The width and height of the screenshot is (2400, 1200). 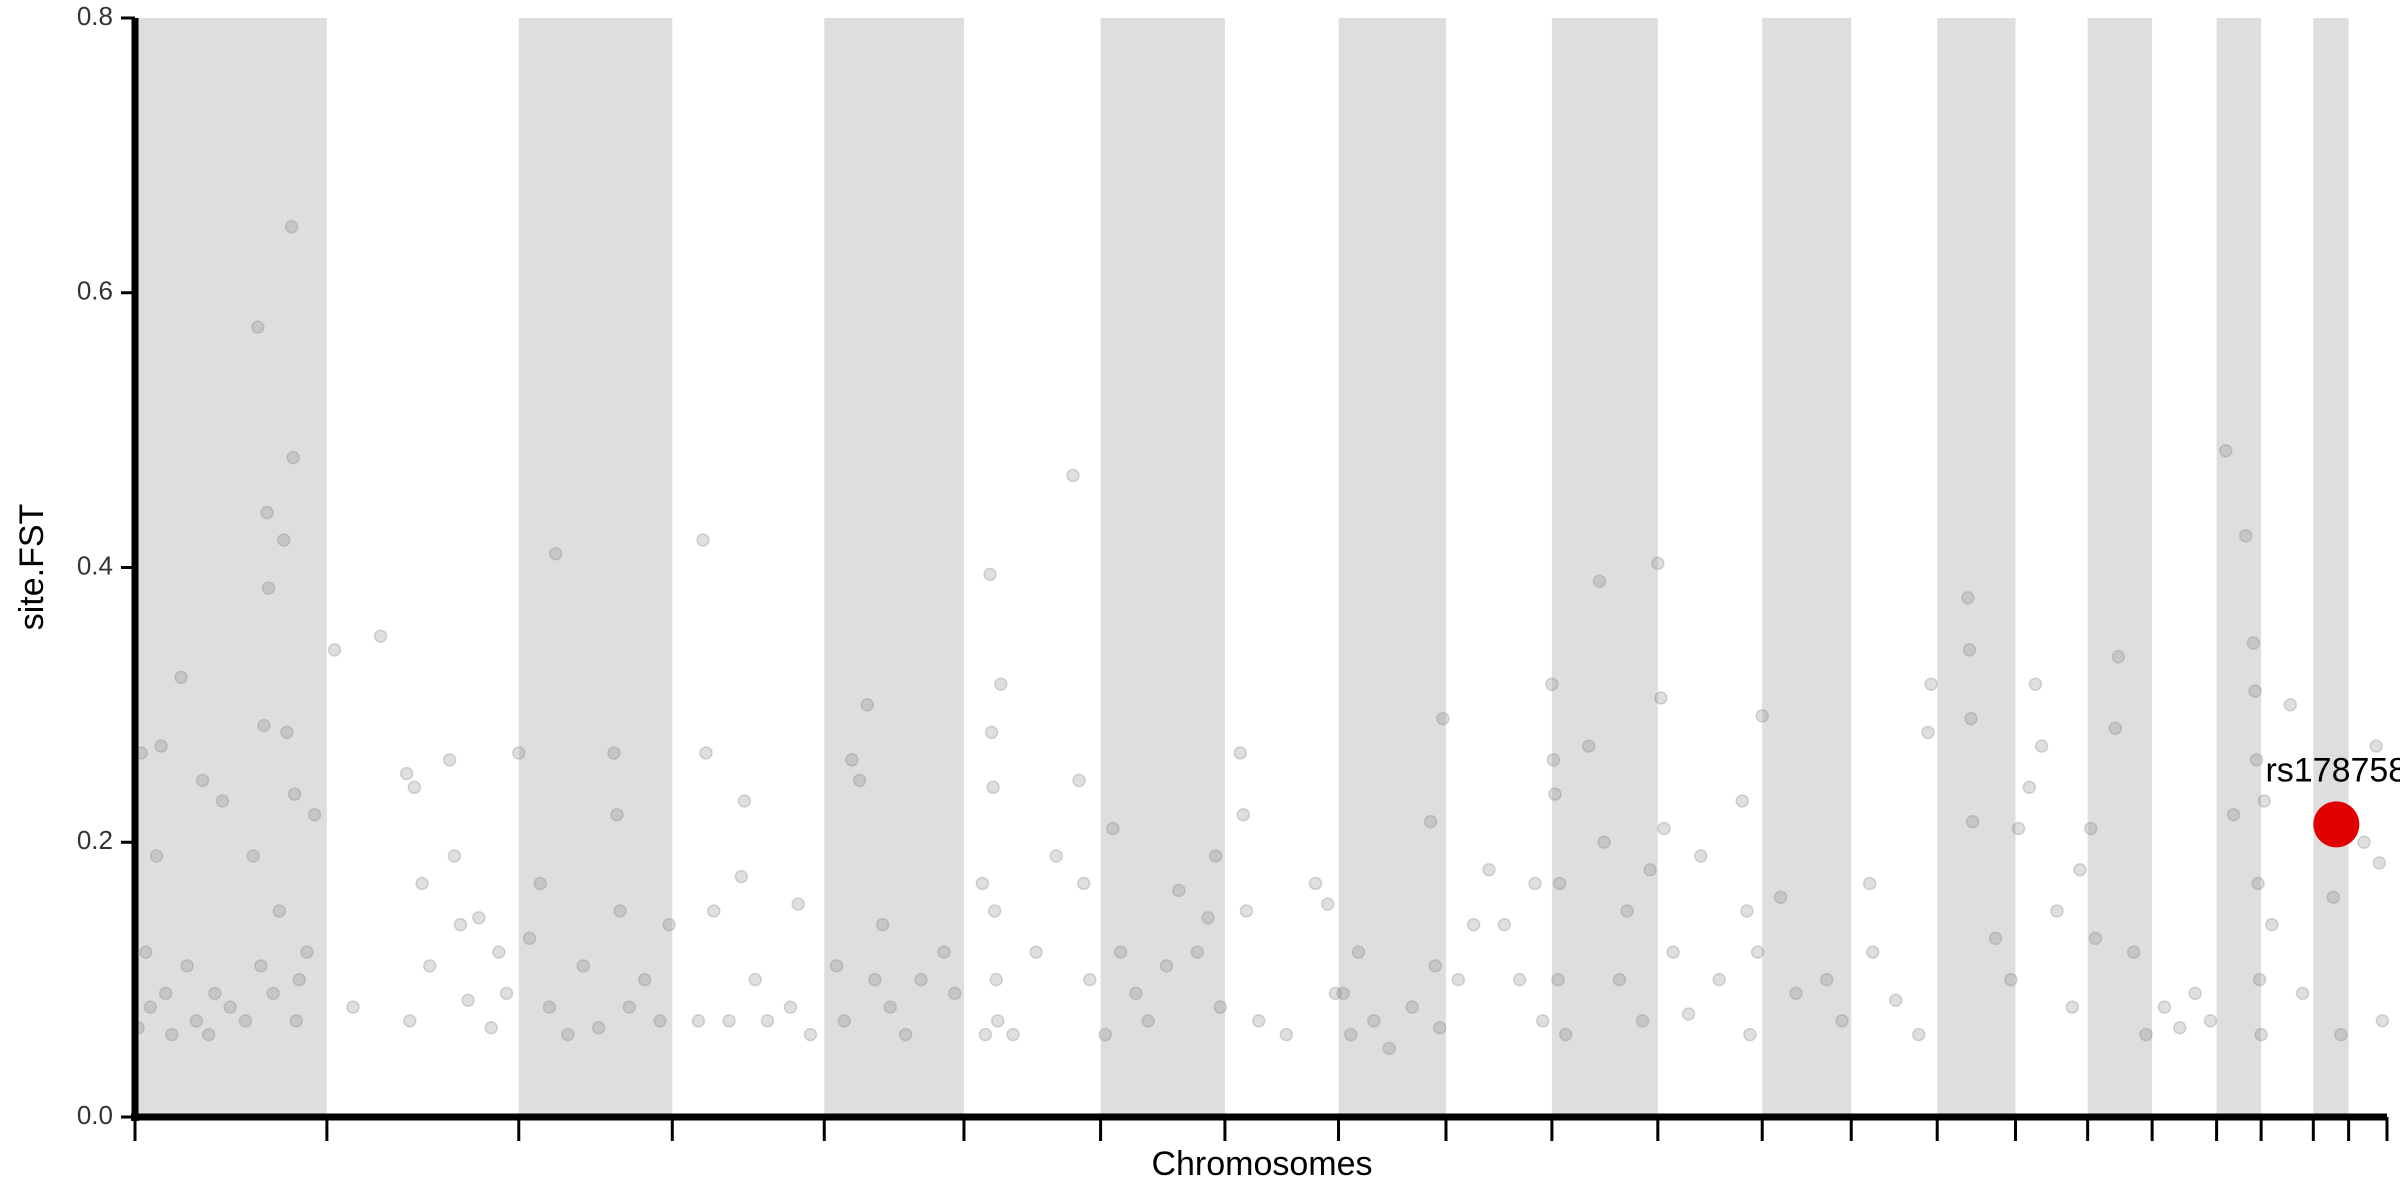 I want to click on highlight-label: rs178758, so click(x=2332, y=770).